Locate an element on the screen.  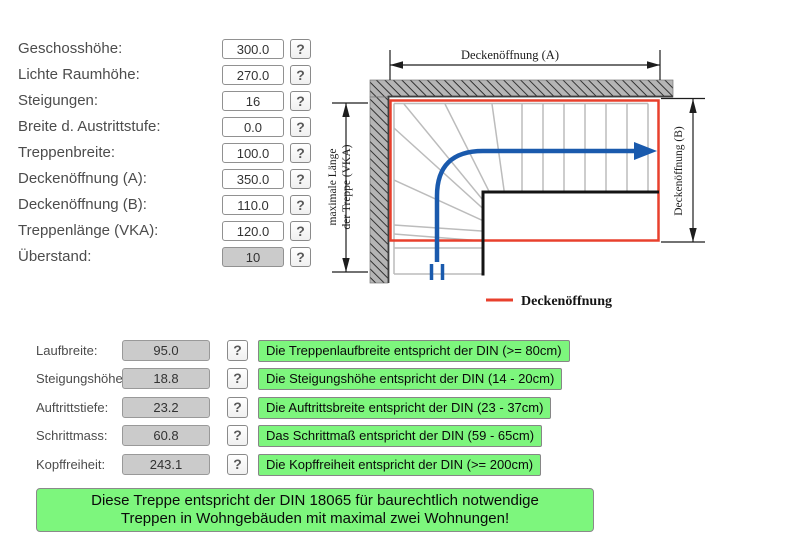
schrittmass-value is located at coordinates (166, 435).